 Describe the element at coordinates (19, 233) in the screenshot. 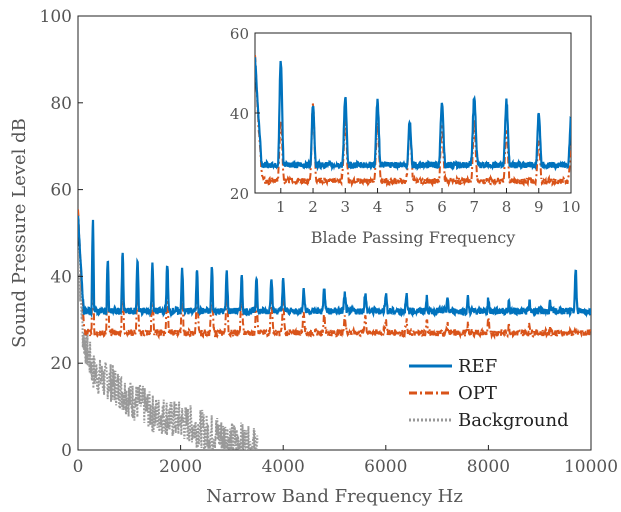

I see `main-y-axis-label: Sound Pressure Level dB` at that location.